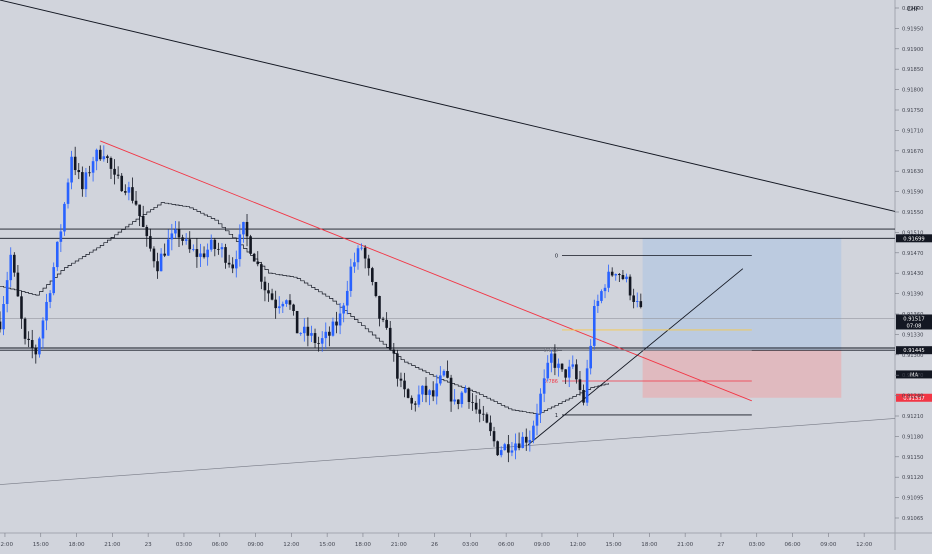  What do you see at coordinates (742, 374) in the screenshot?
I see `position-loss-zone` at bounding box center [742, 374].